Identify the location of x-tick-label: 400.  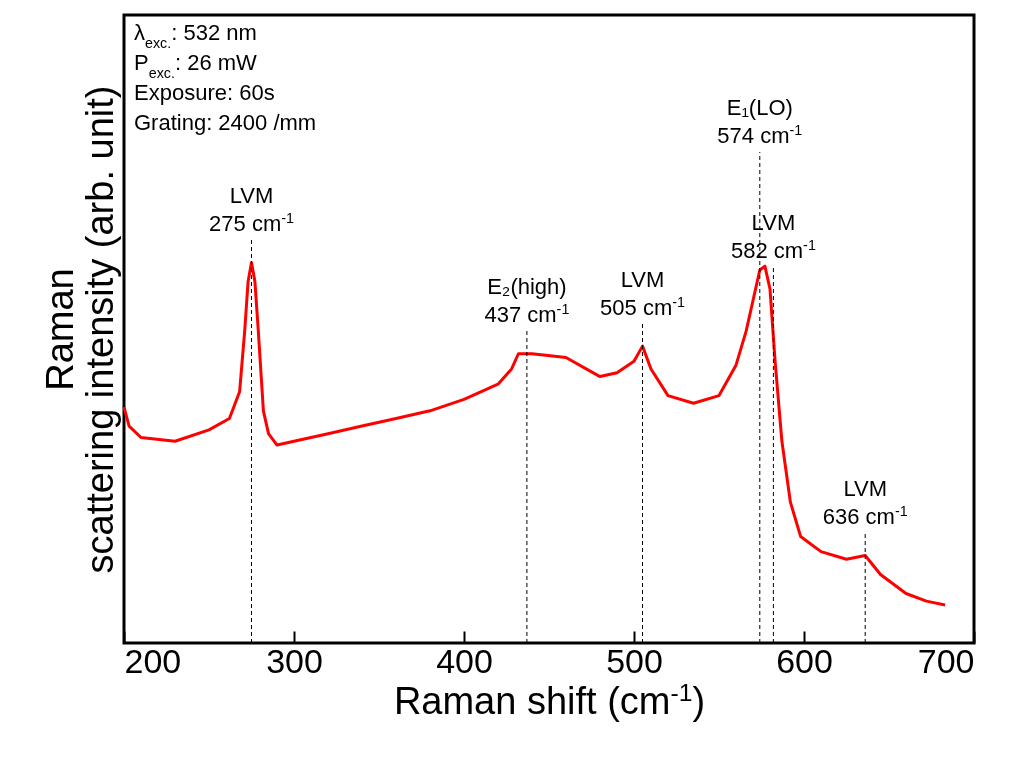
(464, 660).